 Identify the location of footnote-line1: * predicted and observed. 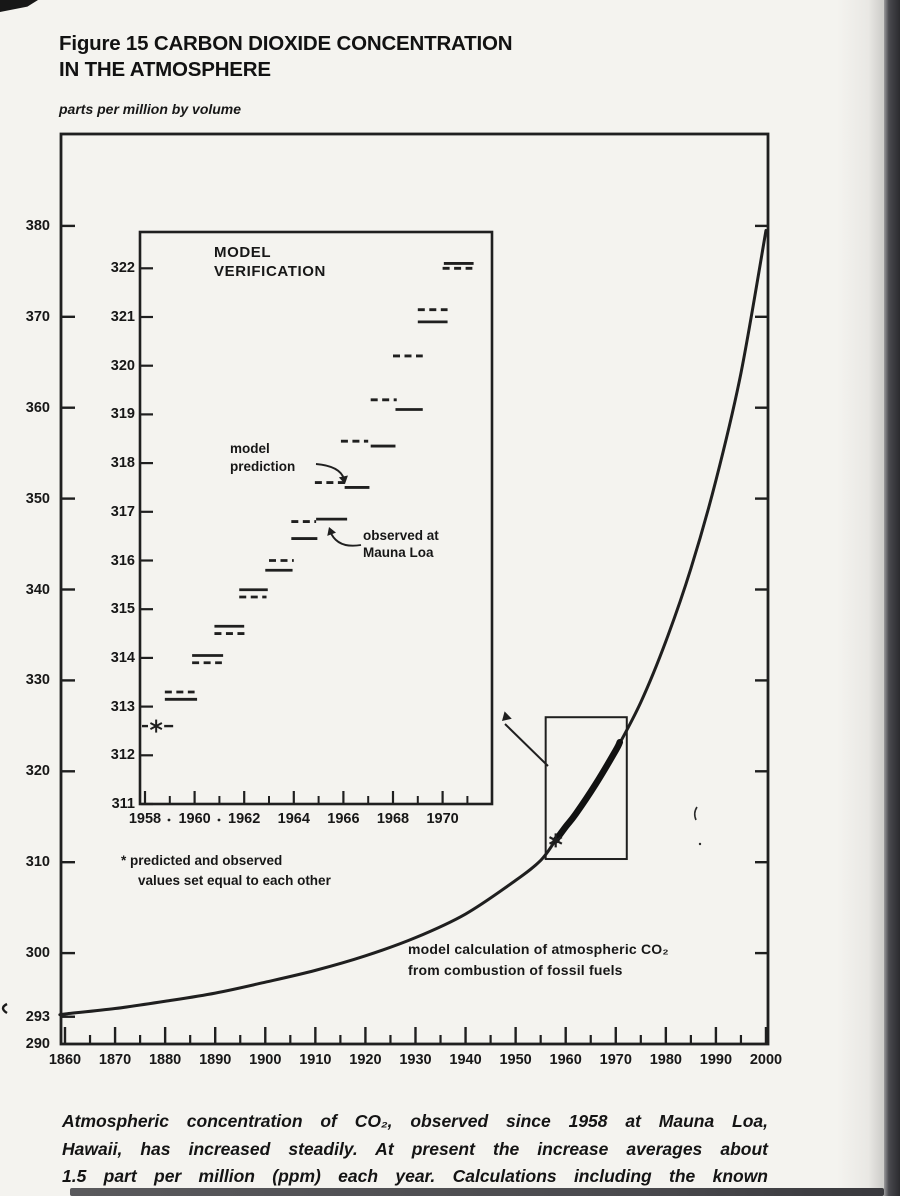
(202, 860).